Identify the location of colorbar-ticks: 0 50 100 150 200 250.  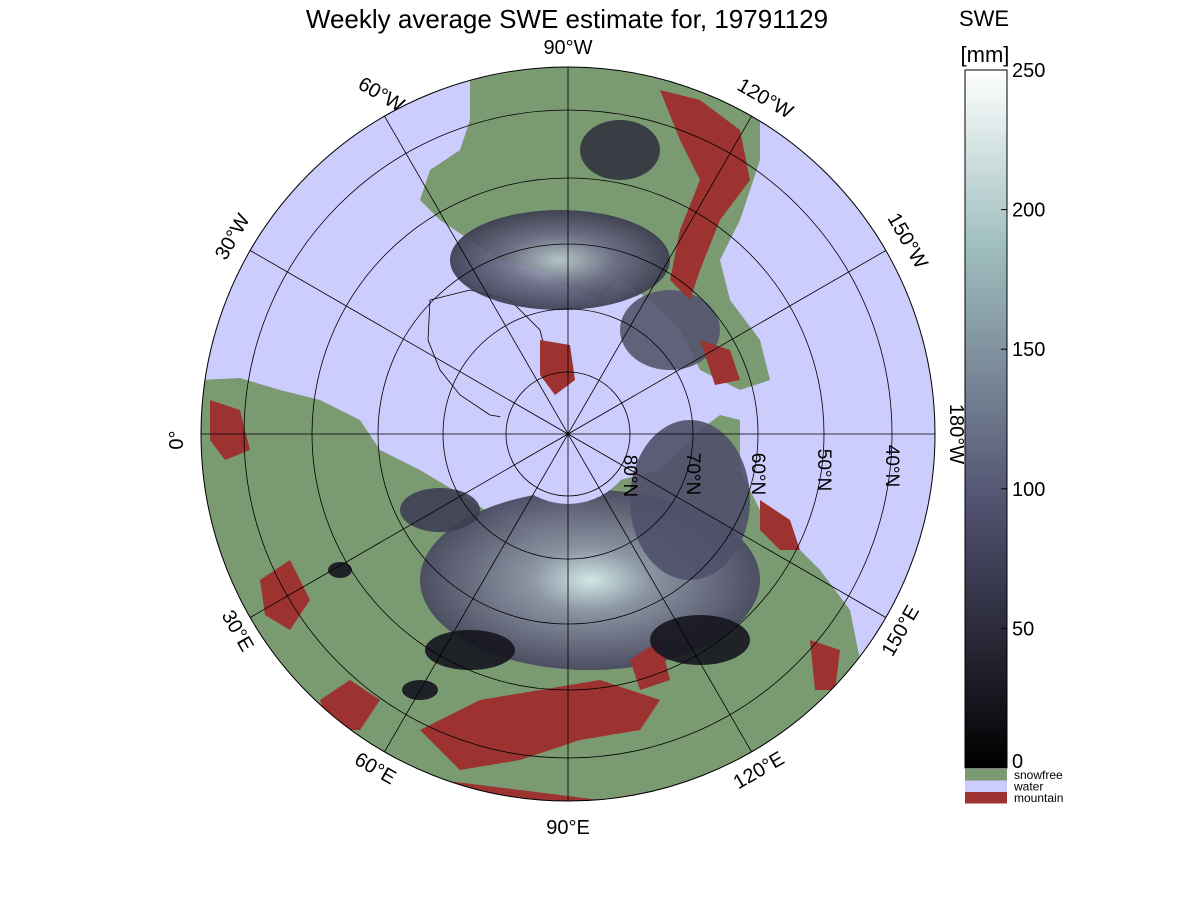
(1023, 416).